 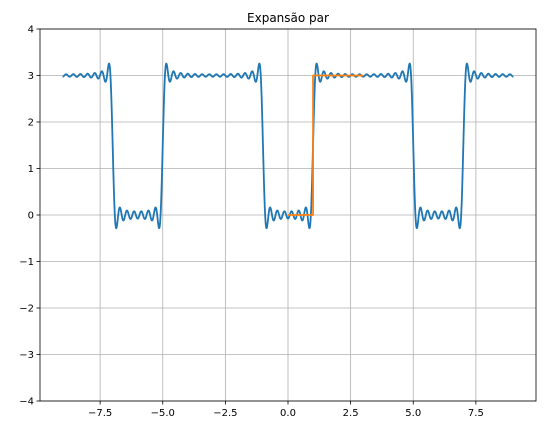 What do you see at coordinates (163, 413) in the screenshot?
I see `x-tick-label: −5.0` at bounding box center [163, 413].